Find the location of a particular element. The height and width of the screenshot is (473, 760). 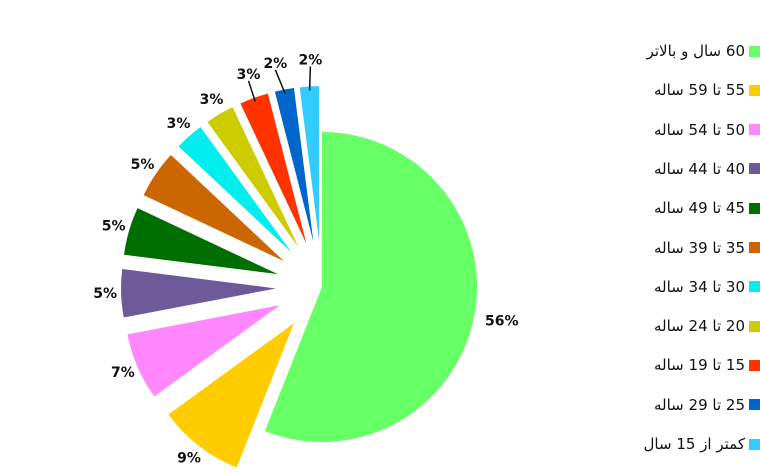

legend-item: 25 تا 29 ساله is located at coordinates (707, 405).